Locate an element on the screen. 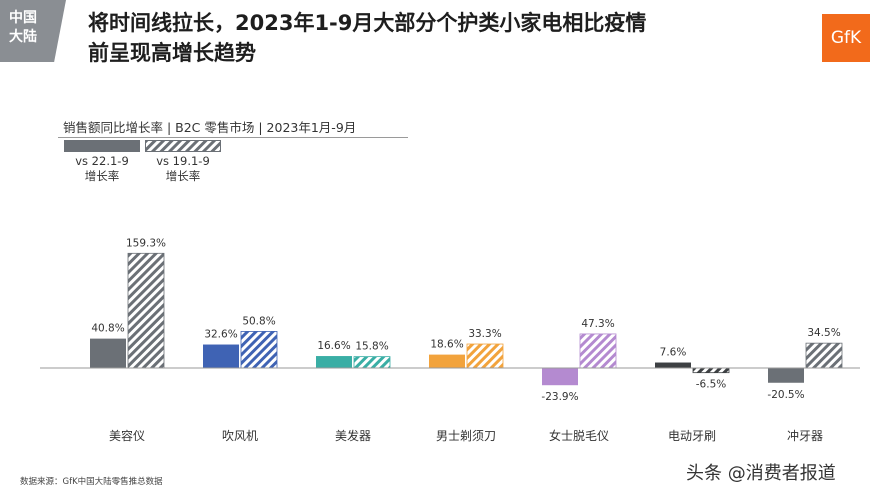  data-label-vs19-2: 15.8% is located at coordinates (371, 347).